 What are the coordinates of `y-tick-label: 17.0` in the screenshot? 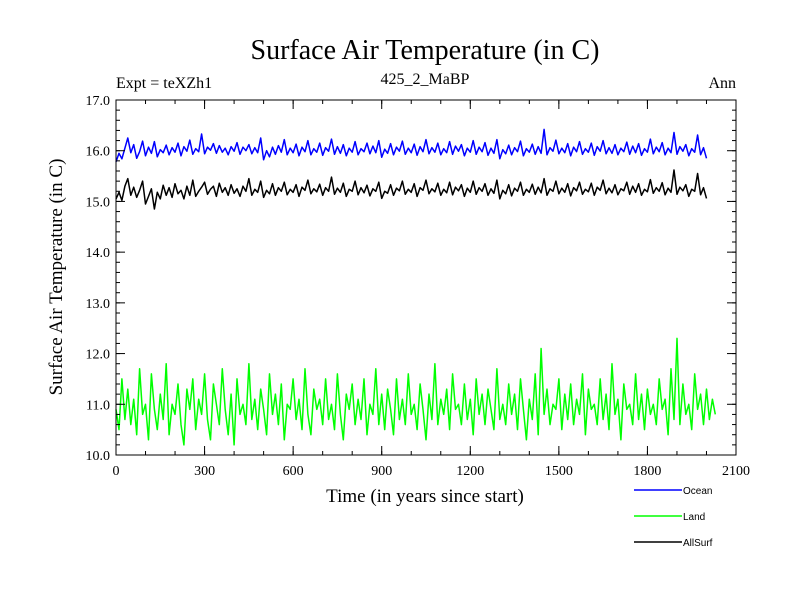 It's located at (98, 101).